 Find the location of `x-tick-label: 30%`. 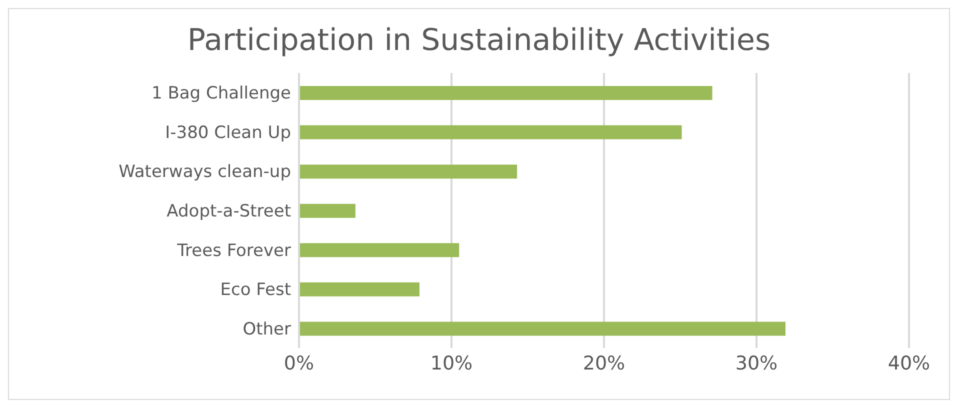

x-tick-label: 30% is located at coordinates (756, 363).